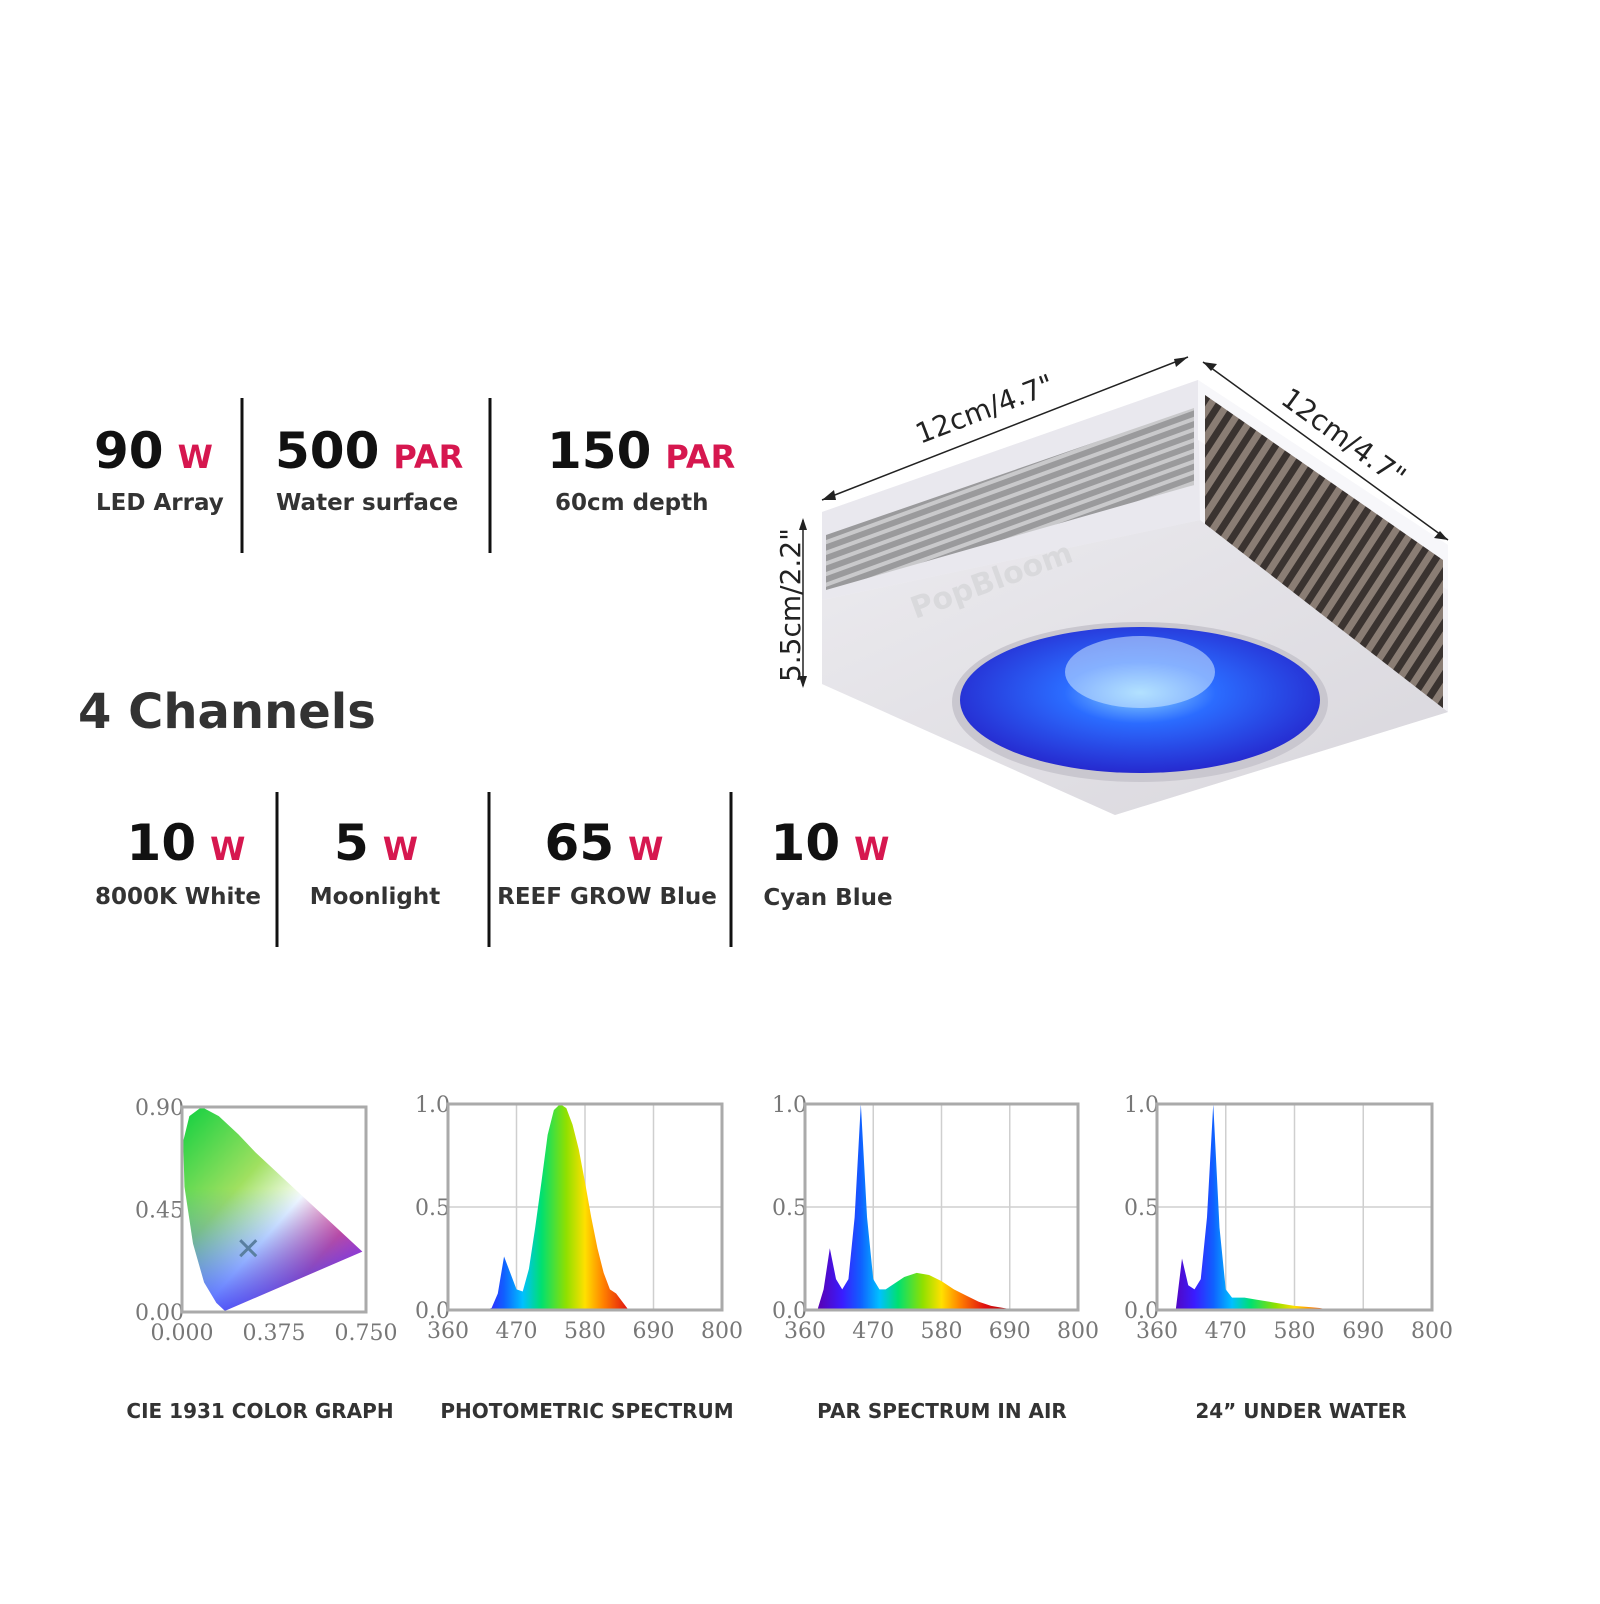  I want to click on spec-label: 60cm depth, so click(632, 503).